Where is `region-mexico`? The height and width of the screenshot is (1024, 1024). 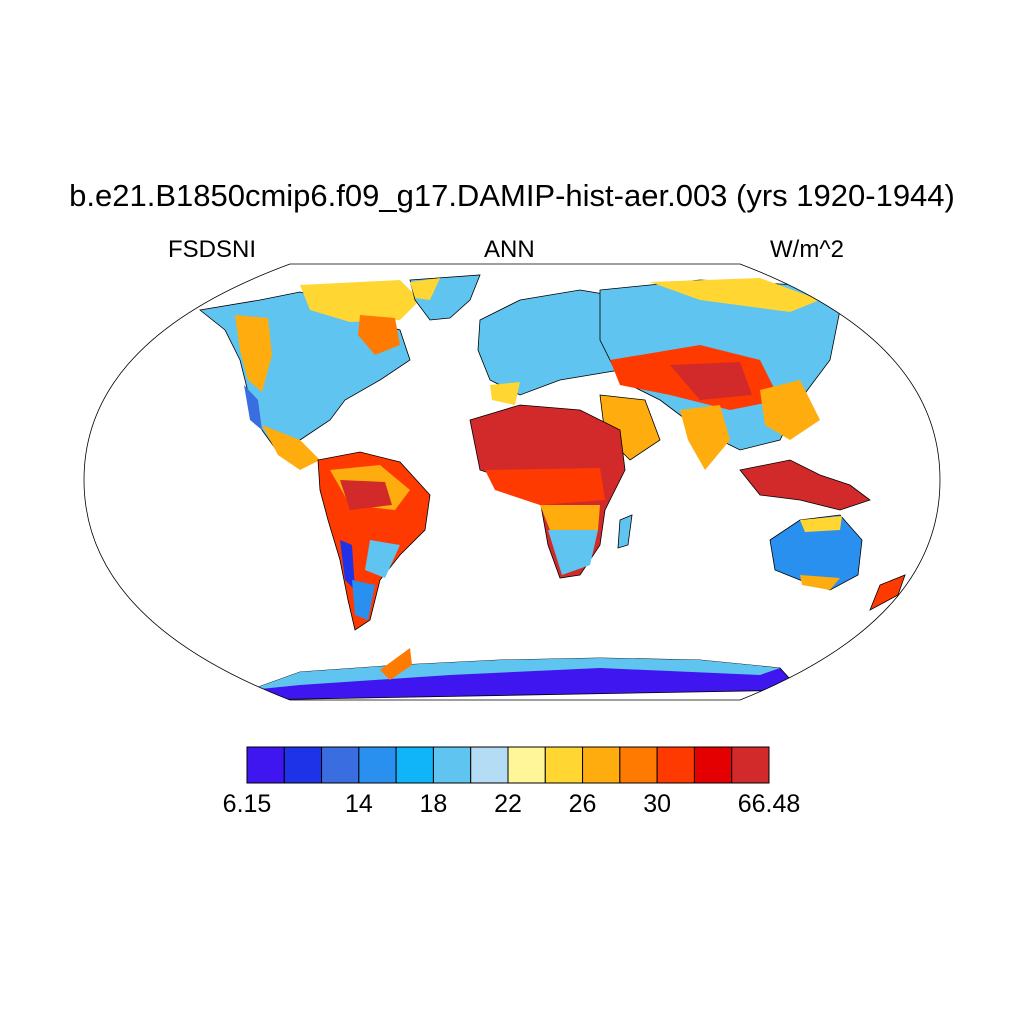 region-mexico is located at coordinates (291, 447).